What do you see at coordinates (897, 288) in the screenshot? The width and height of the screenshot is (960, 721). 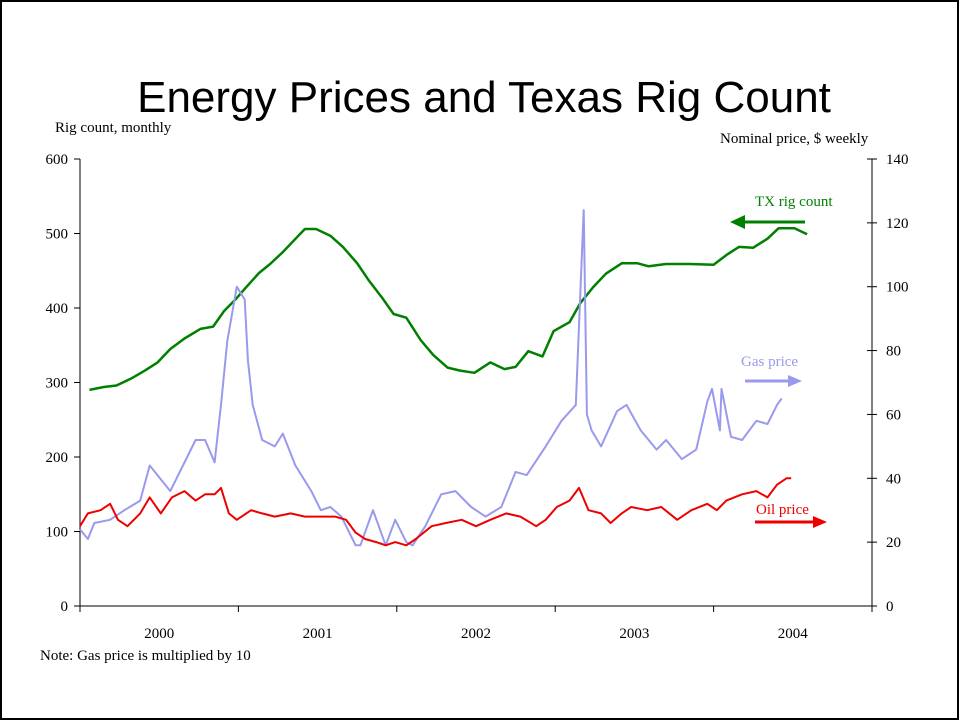 I see `y2-tick-label: 100` at bounding box center [897, 288].